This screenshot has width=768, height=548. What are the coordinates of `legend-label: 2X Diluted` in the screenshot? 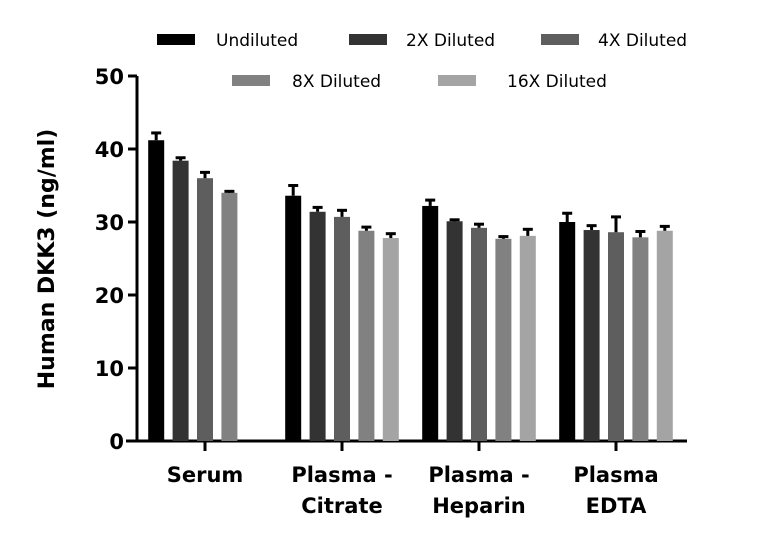 It's located at (450, 41).